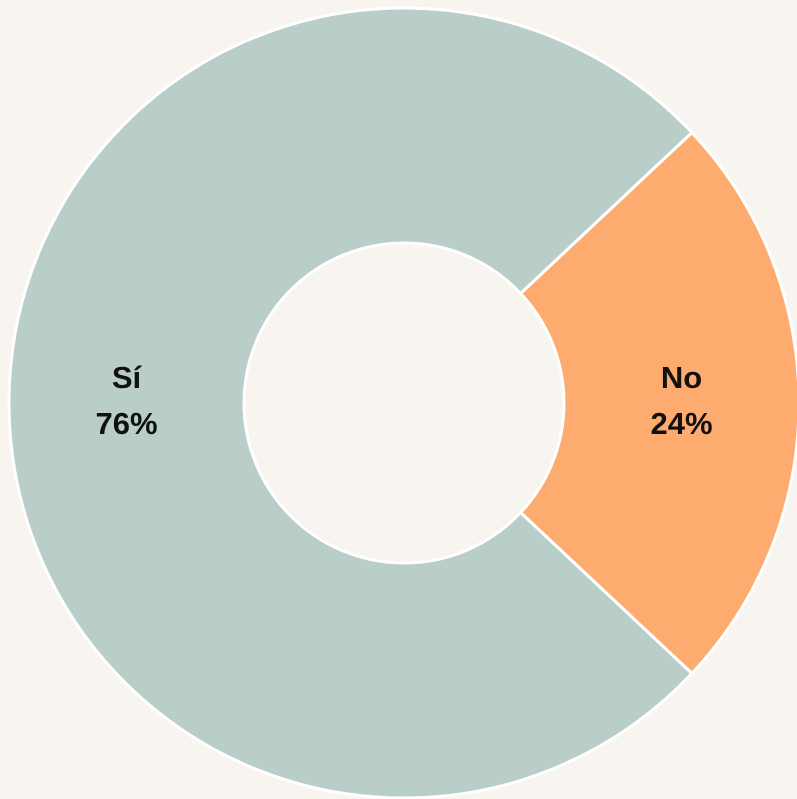 Image resolution: width=797 pixels, height=799 pixels. What do you see at coordinates (681, 377) in the screenshot?
I see `slice-category-label: No` at bounding box center [681, 377].